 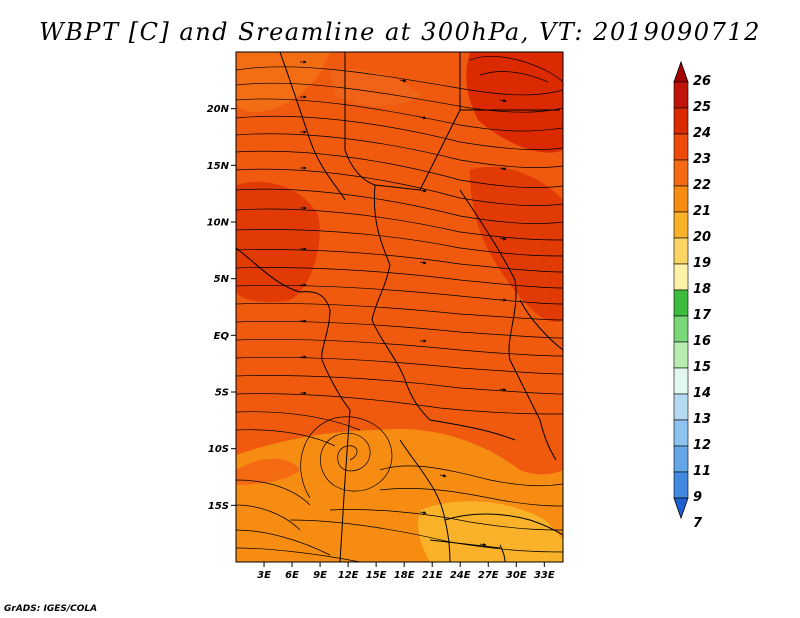 What do you see at coordinates (218, 109) in the screenshot?
I see `lat-tick-label: 20N` at bounding box center [218, 109].